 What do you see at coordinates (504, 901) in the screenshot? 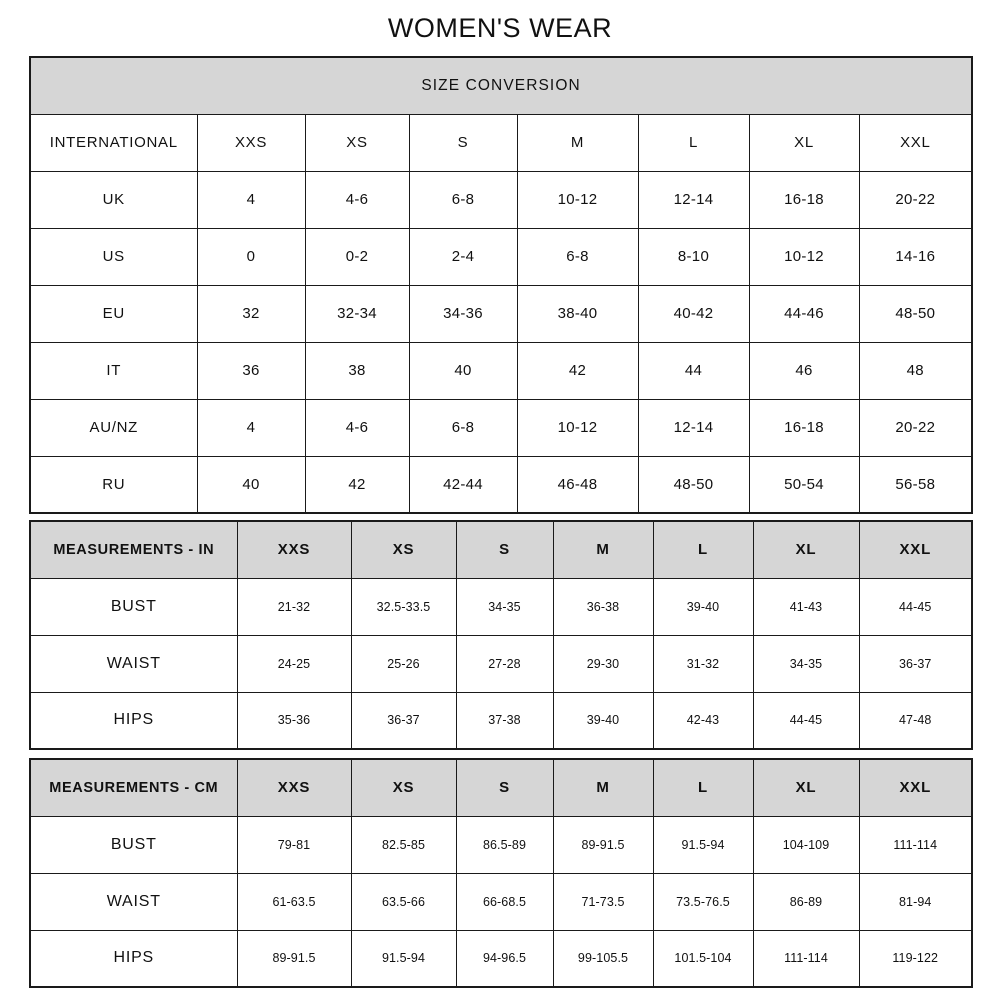
I see `cell: 66-68.5` at bounding box center [504, 901].